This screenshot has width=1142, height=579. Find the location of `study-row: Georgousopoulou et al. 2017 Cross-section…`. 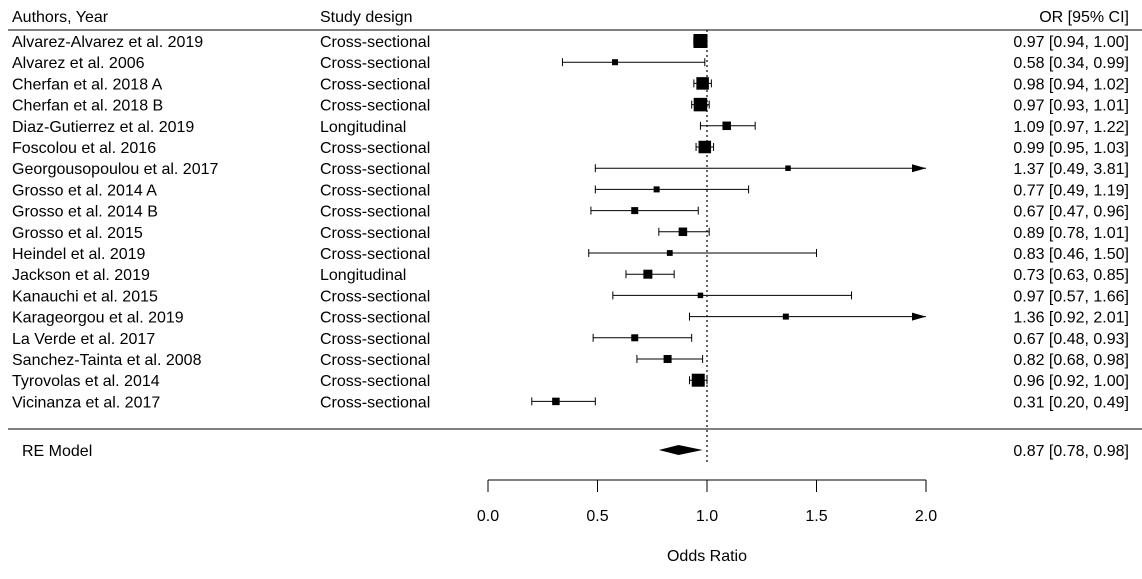

study-row: Georgousopoulou et al. 2017 Cross-section… is located at coordinates (570, 169).